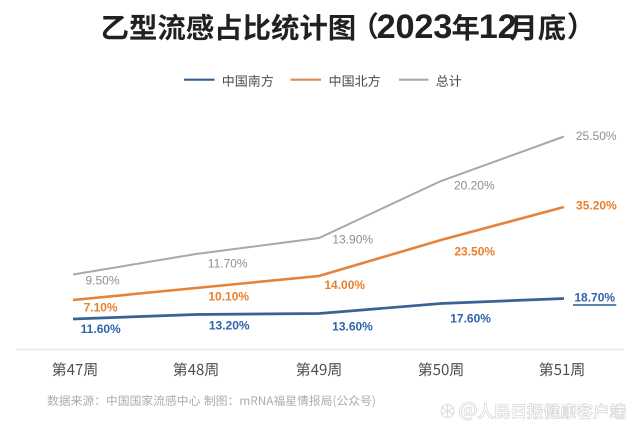 This screenshot has height=434, width=640. Describe the element at coordinates (229, 326) in the screenshot. I see `svg-text: 13.20%` at that location.